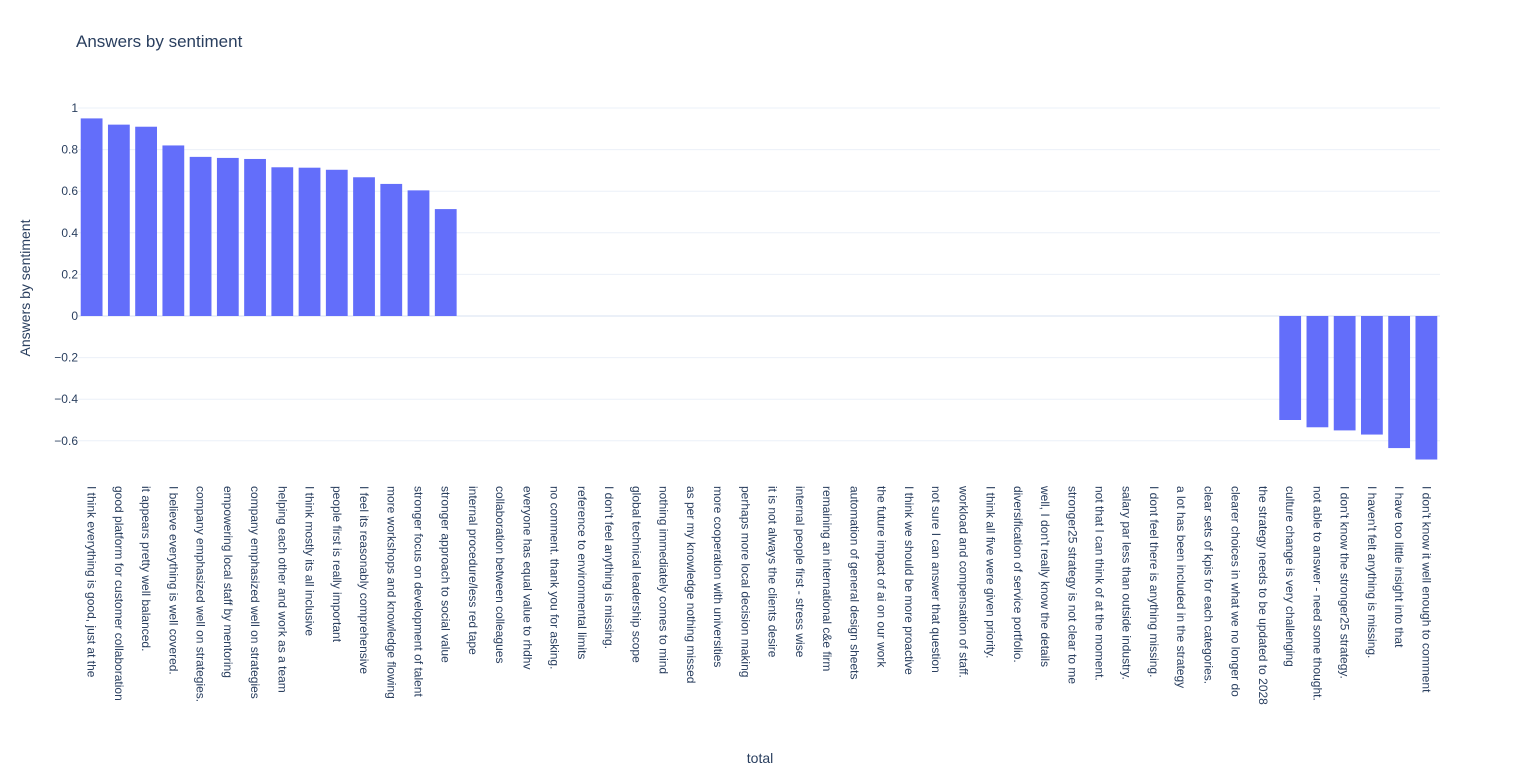  Describe the element at coordinates (1018, 574) in the screenshot. I see `x-tick-label: diversification of service portfolio.` at that location.